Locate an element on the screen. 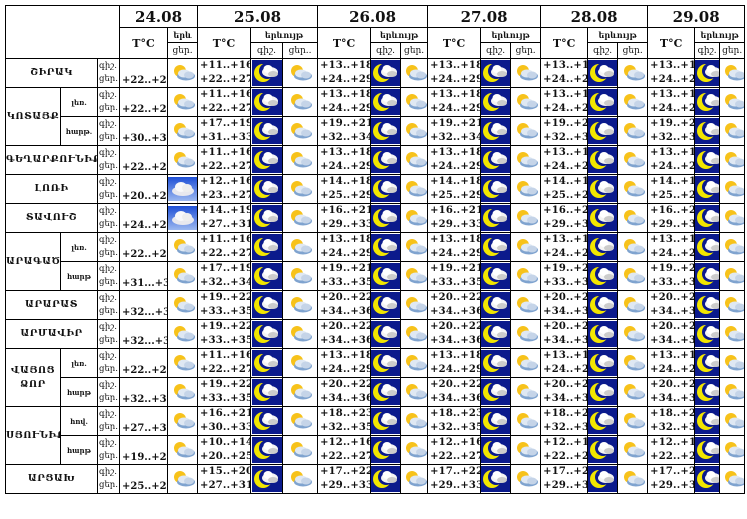 This screenshot has width=747, height=519. temperature-24: +32...+34 is located at coordinates (144, 305).